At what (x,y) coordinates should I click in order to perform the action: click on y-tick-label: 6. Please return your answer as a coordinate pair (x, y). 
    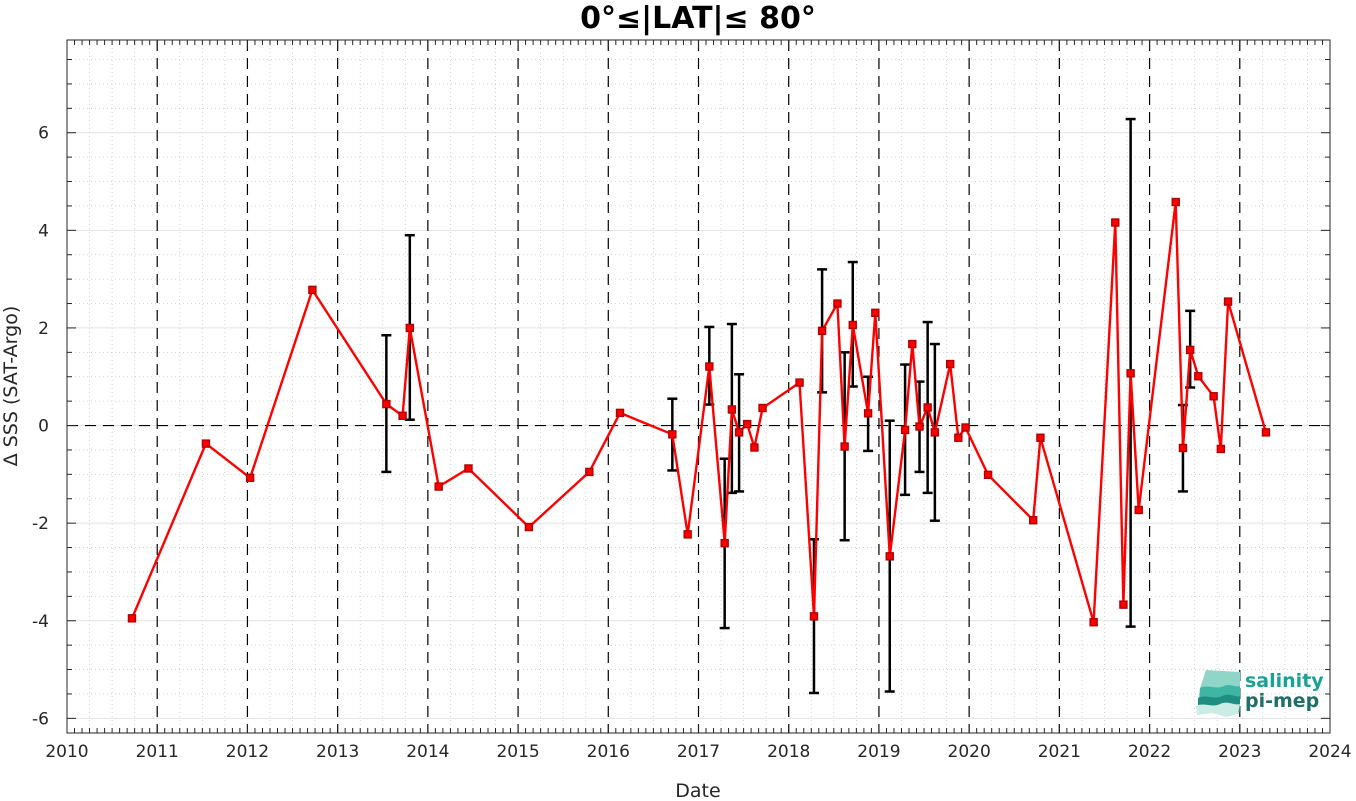
    Looking at the image, I should click on (43, 134).